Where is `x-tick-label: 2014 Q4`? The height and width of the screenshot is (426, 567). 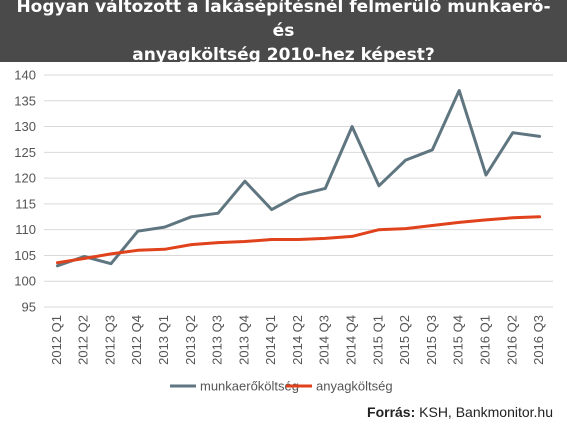
x-tick-label: 2014 Q4 is located at coordinates (351, 340).